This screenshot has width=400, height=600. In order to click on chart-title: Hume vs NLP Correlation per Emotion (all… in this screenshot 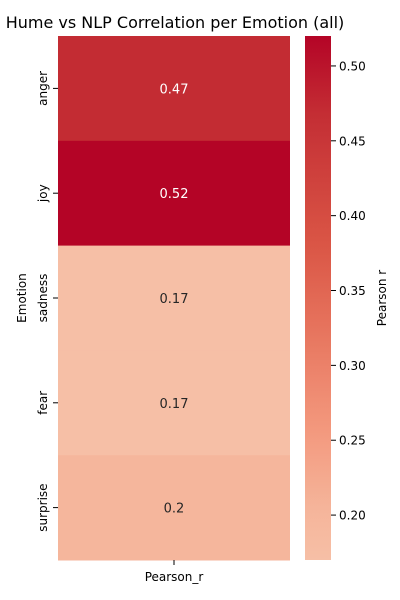, I will do `click(175, 22)`.